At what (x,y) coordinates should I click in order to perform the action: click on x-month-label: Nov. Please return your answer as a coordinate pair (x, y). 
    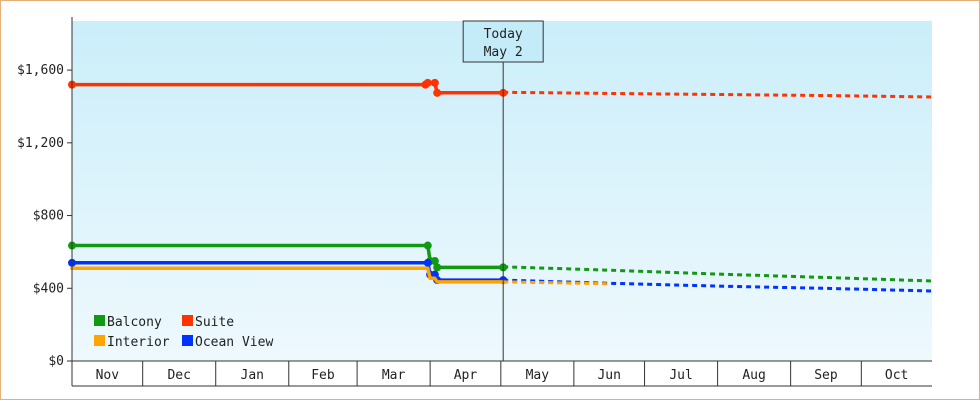
    Looking at the image, I should click on (108, 375).